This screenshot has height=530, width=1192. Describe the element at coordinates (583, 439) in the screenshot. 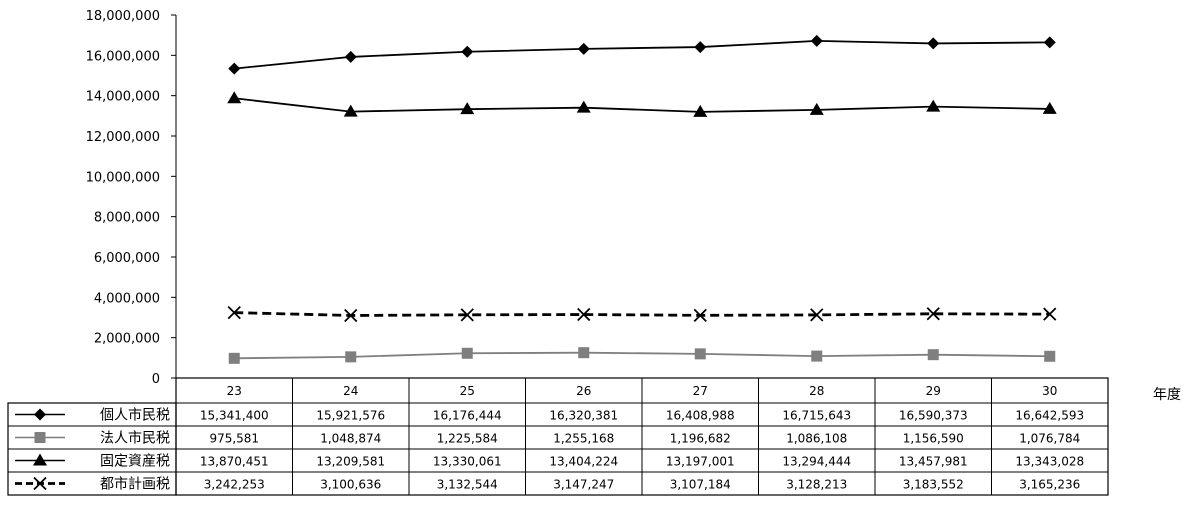

I see `series-2-value-label: 1,255,168` at that location.